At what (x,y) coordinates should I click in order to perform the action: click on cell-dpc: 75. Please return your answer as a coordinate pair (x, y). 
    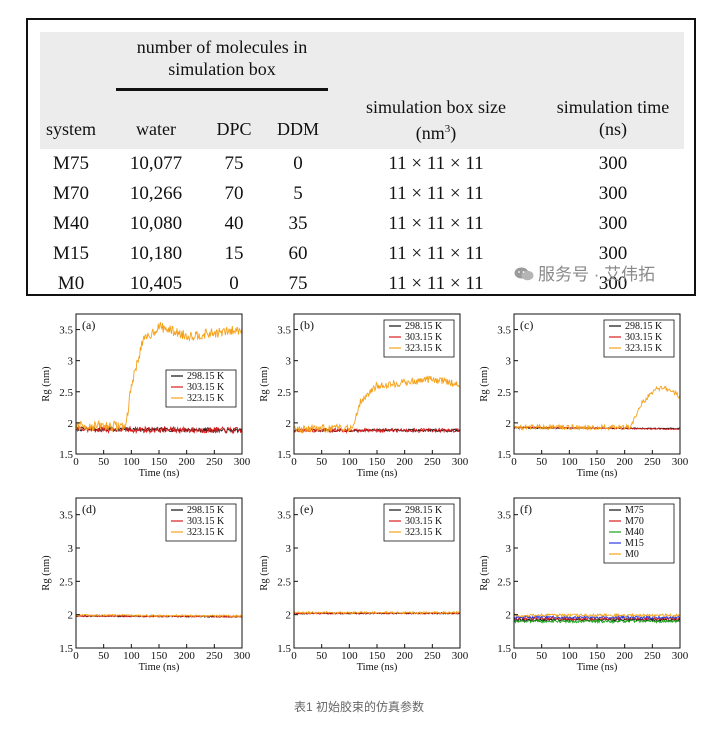
    Looking at the image, I should click on (234, 163).